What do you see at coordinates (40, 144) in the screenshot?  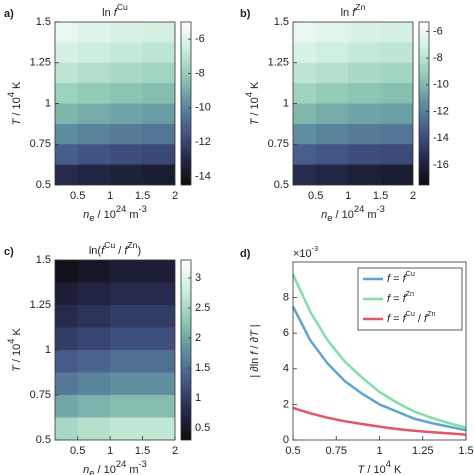 I see `y-tick-label: 0.75` at bounding box center [40, 144].